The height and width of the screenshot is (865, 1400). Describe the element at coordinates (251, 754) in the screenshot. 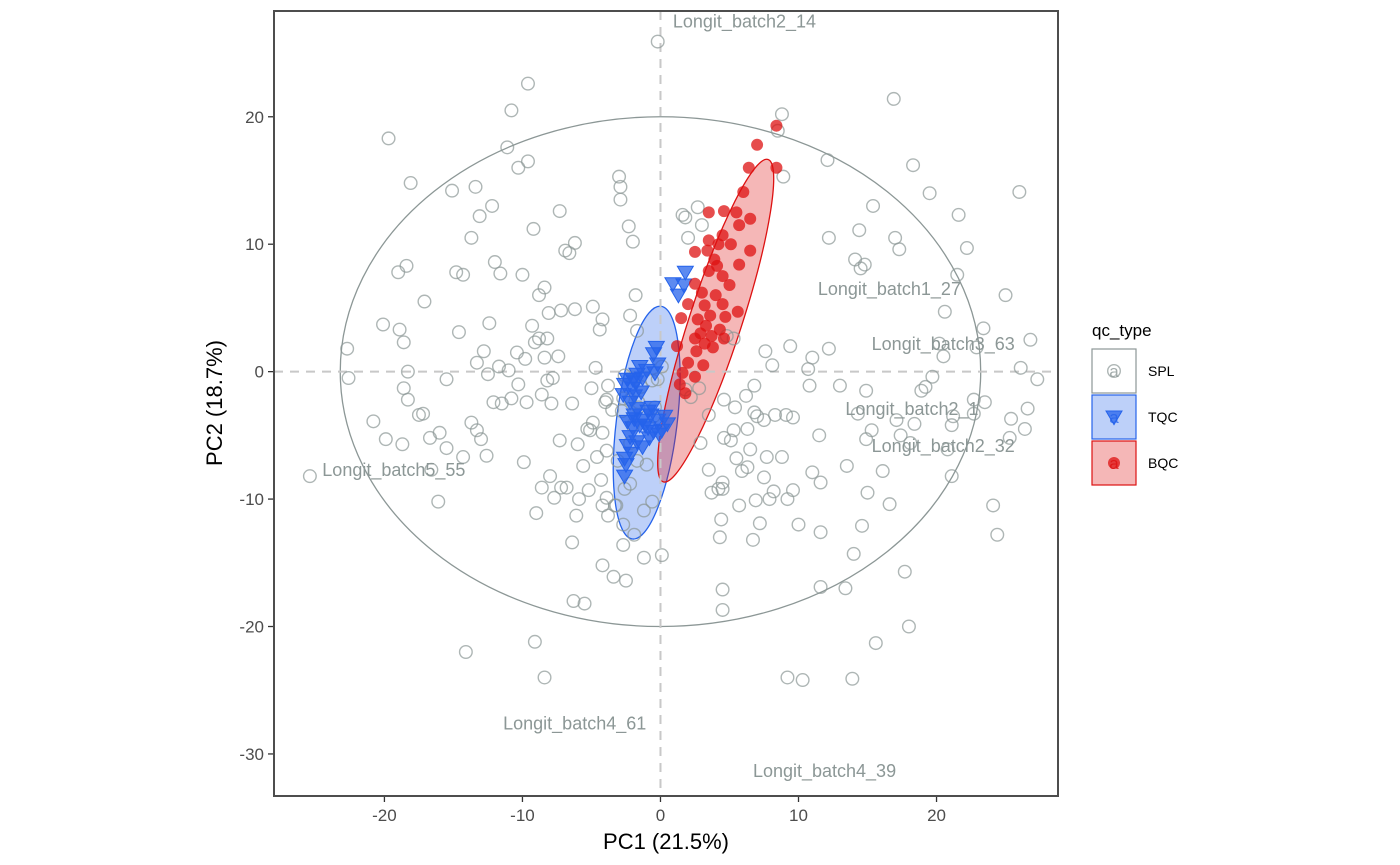

I see `y-tick-label: -30` at that location.